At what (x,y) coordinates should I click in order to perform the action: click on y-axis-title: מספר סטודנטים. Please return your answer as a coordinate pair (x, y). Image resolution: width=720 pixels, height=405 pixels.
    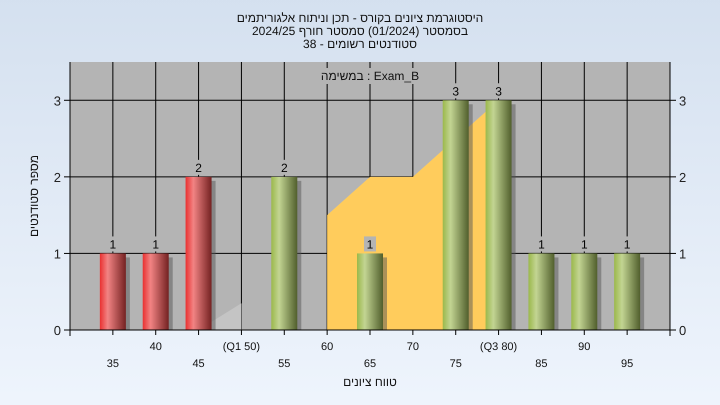
    Looking at the image, I should click on (34, 196).